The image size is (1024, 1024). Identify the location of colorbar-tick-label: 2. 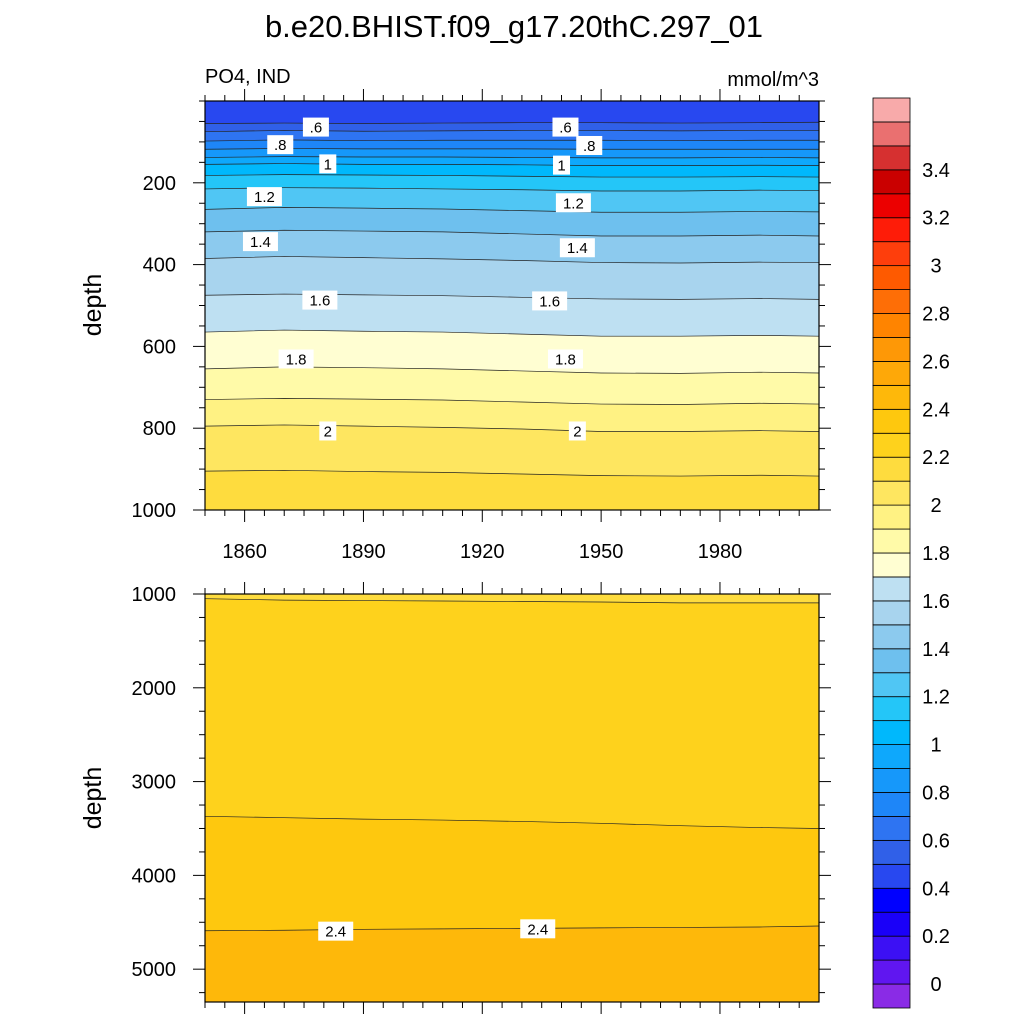
(935, 506).